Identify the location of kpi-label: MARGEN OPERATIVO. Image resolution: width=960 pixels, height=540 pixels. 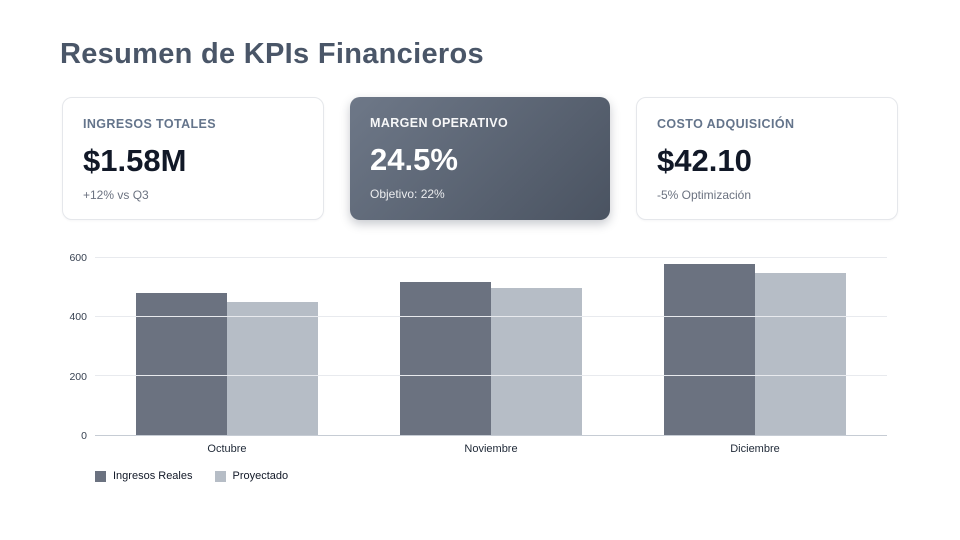
(439, 123).